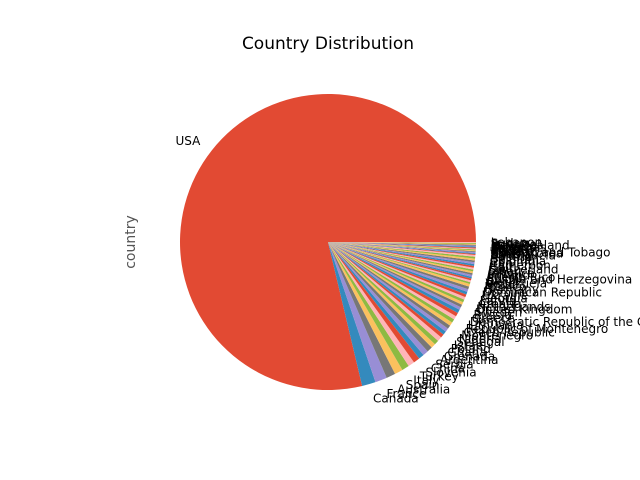 This screenshot has height=480, width=640. I want to click on slice-label: Guinea, so click(512, 247).